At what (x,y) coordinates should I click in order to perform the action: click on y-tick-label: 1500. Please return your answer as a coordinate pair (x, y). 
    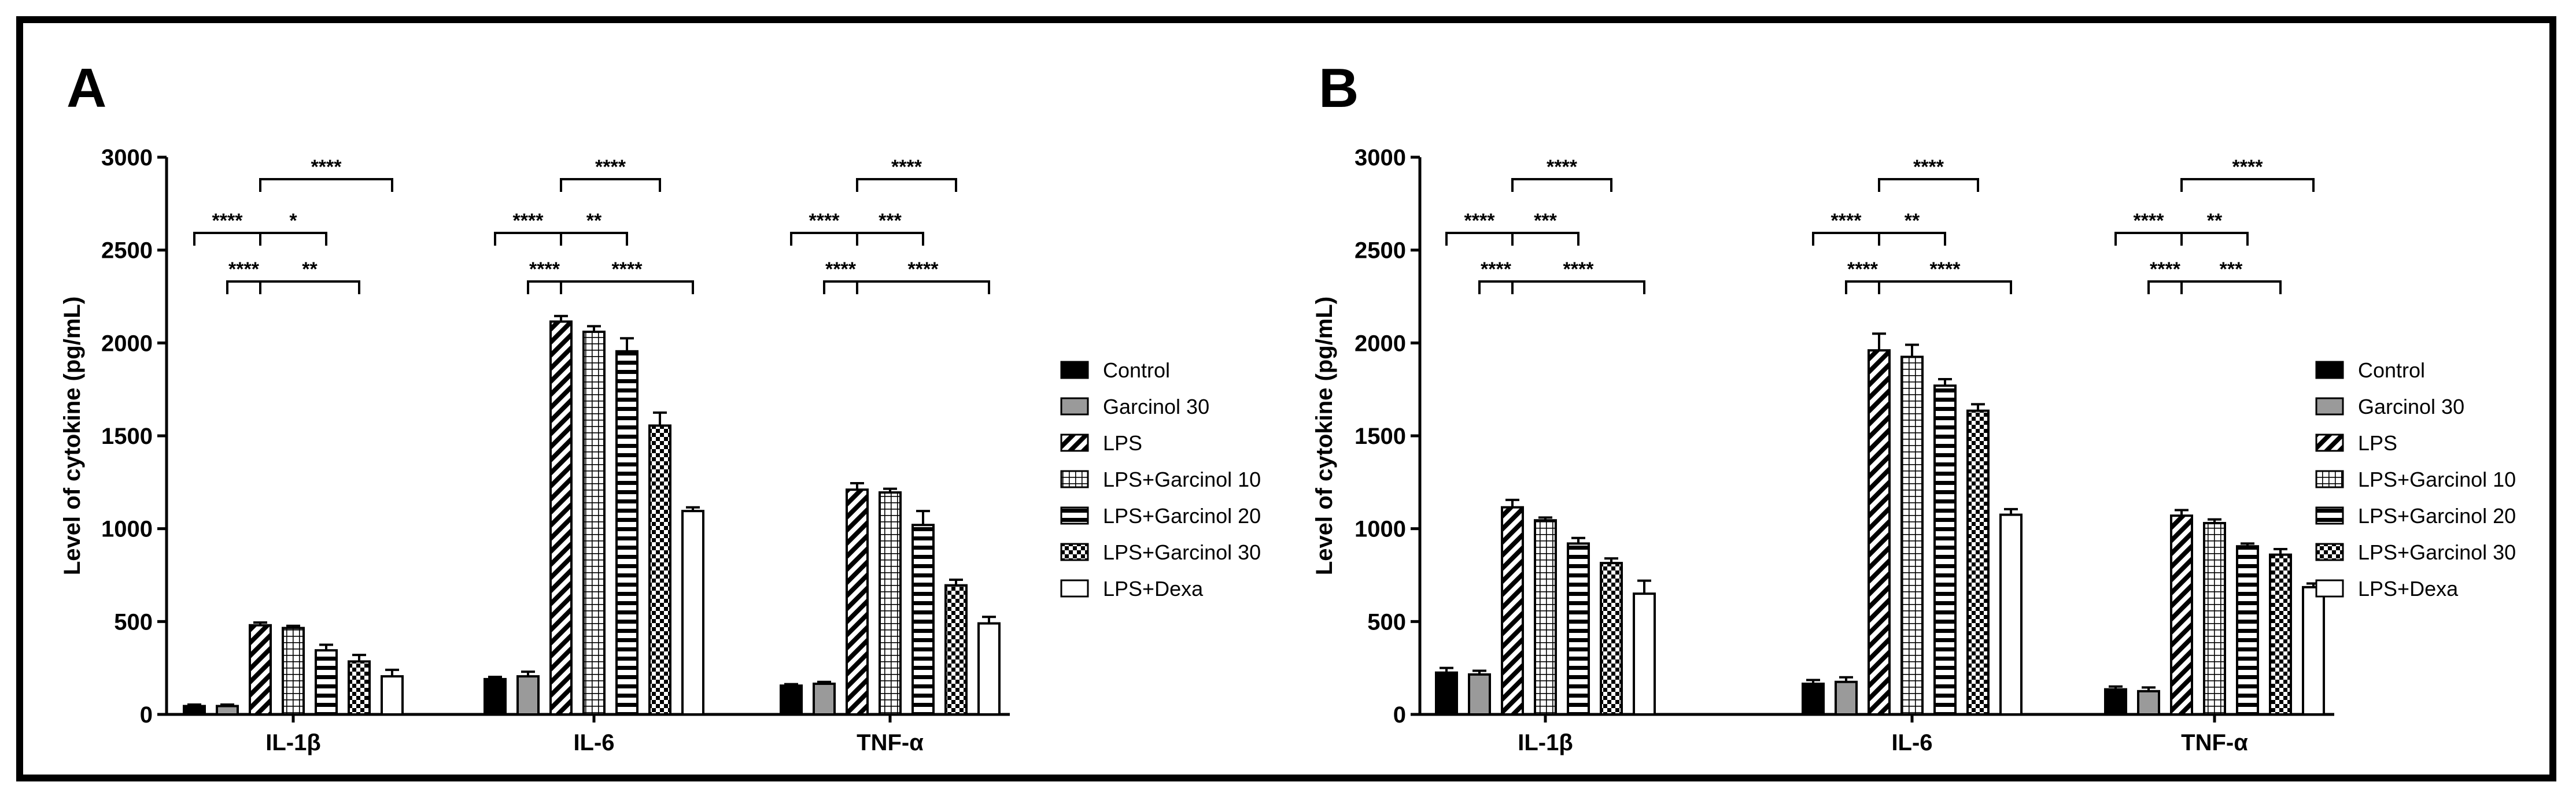
    Looking at the image, I should click on (127, 436).